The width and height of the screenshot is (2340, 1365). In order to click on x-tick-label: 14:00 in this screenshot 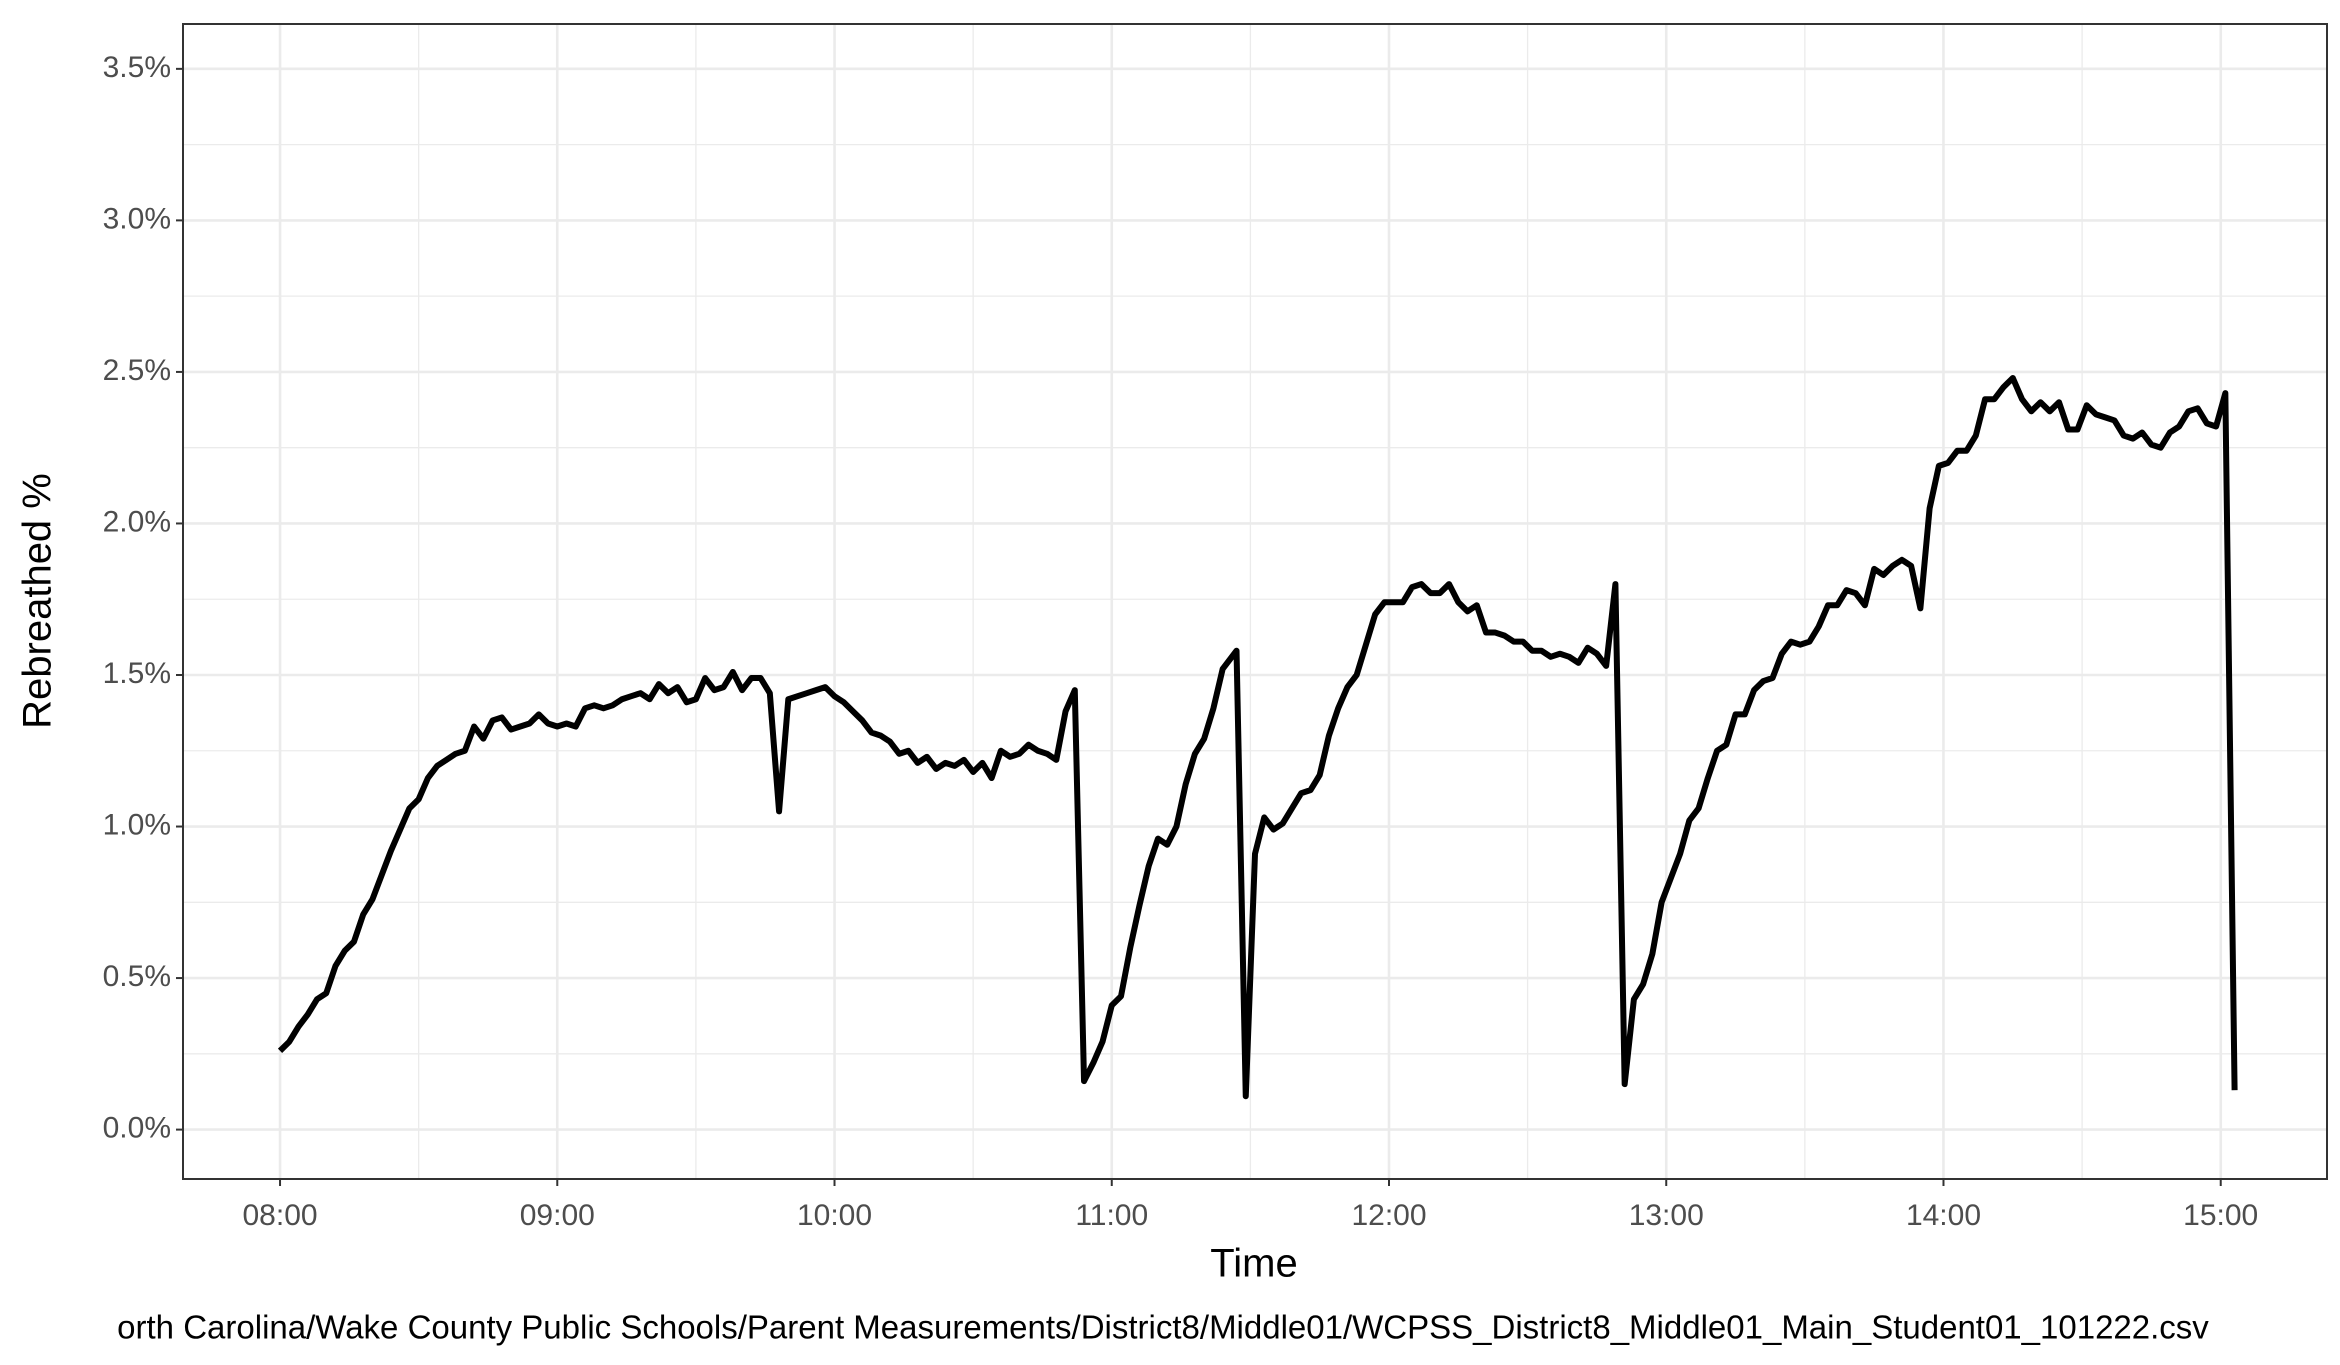, I will do `click(1943, 1215)`.